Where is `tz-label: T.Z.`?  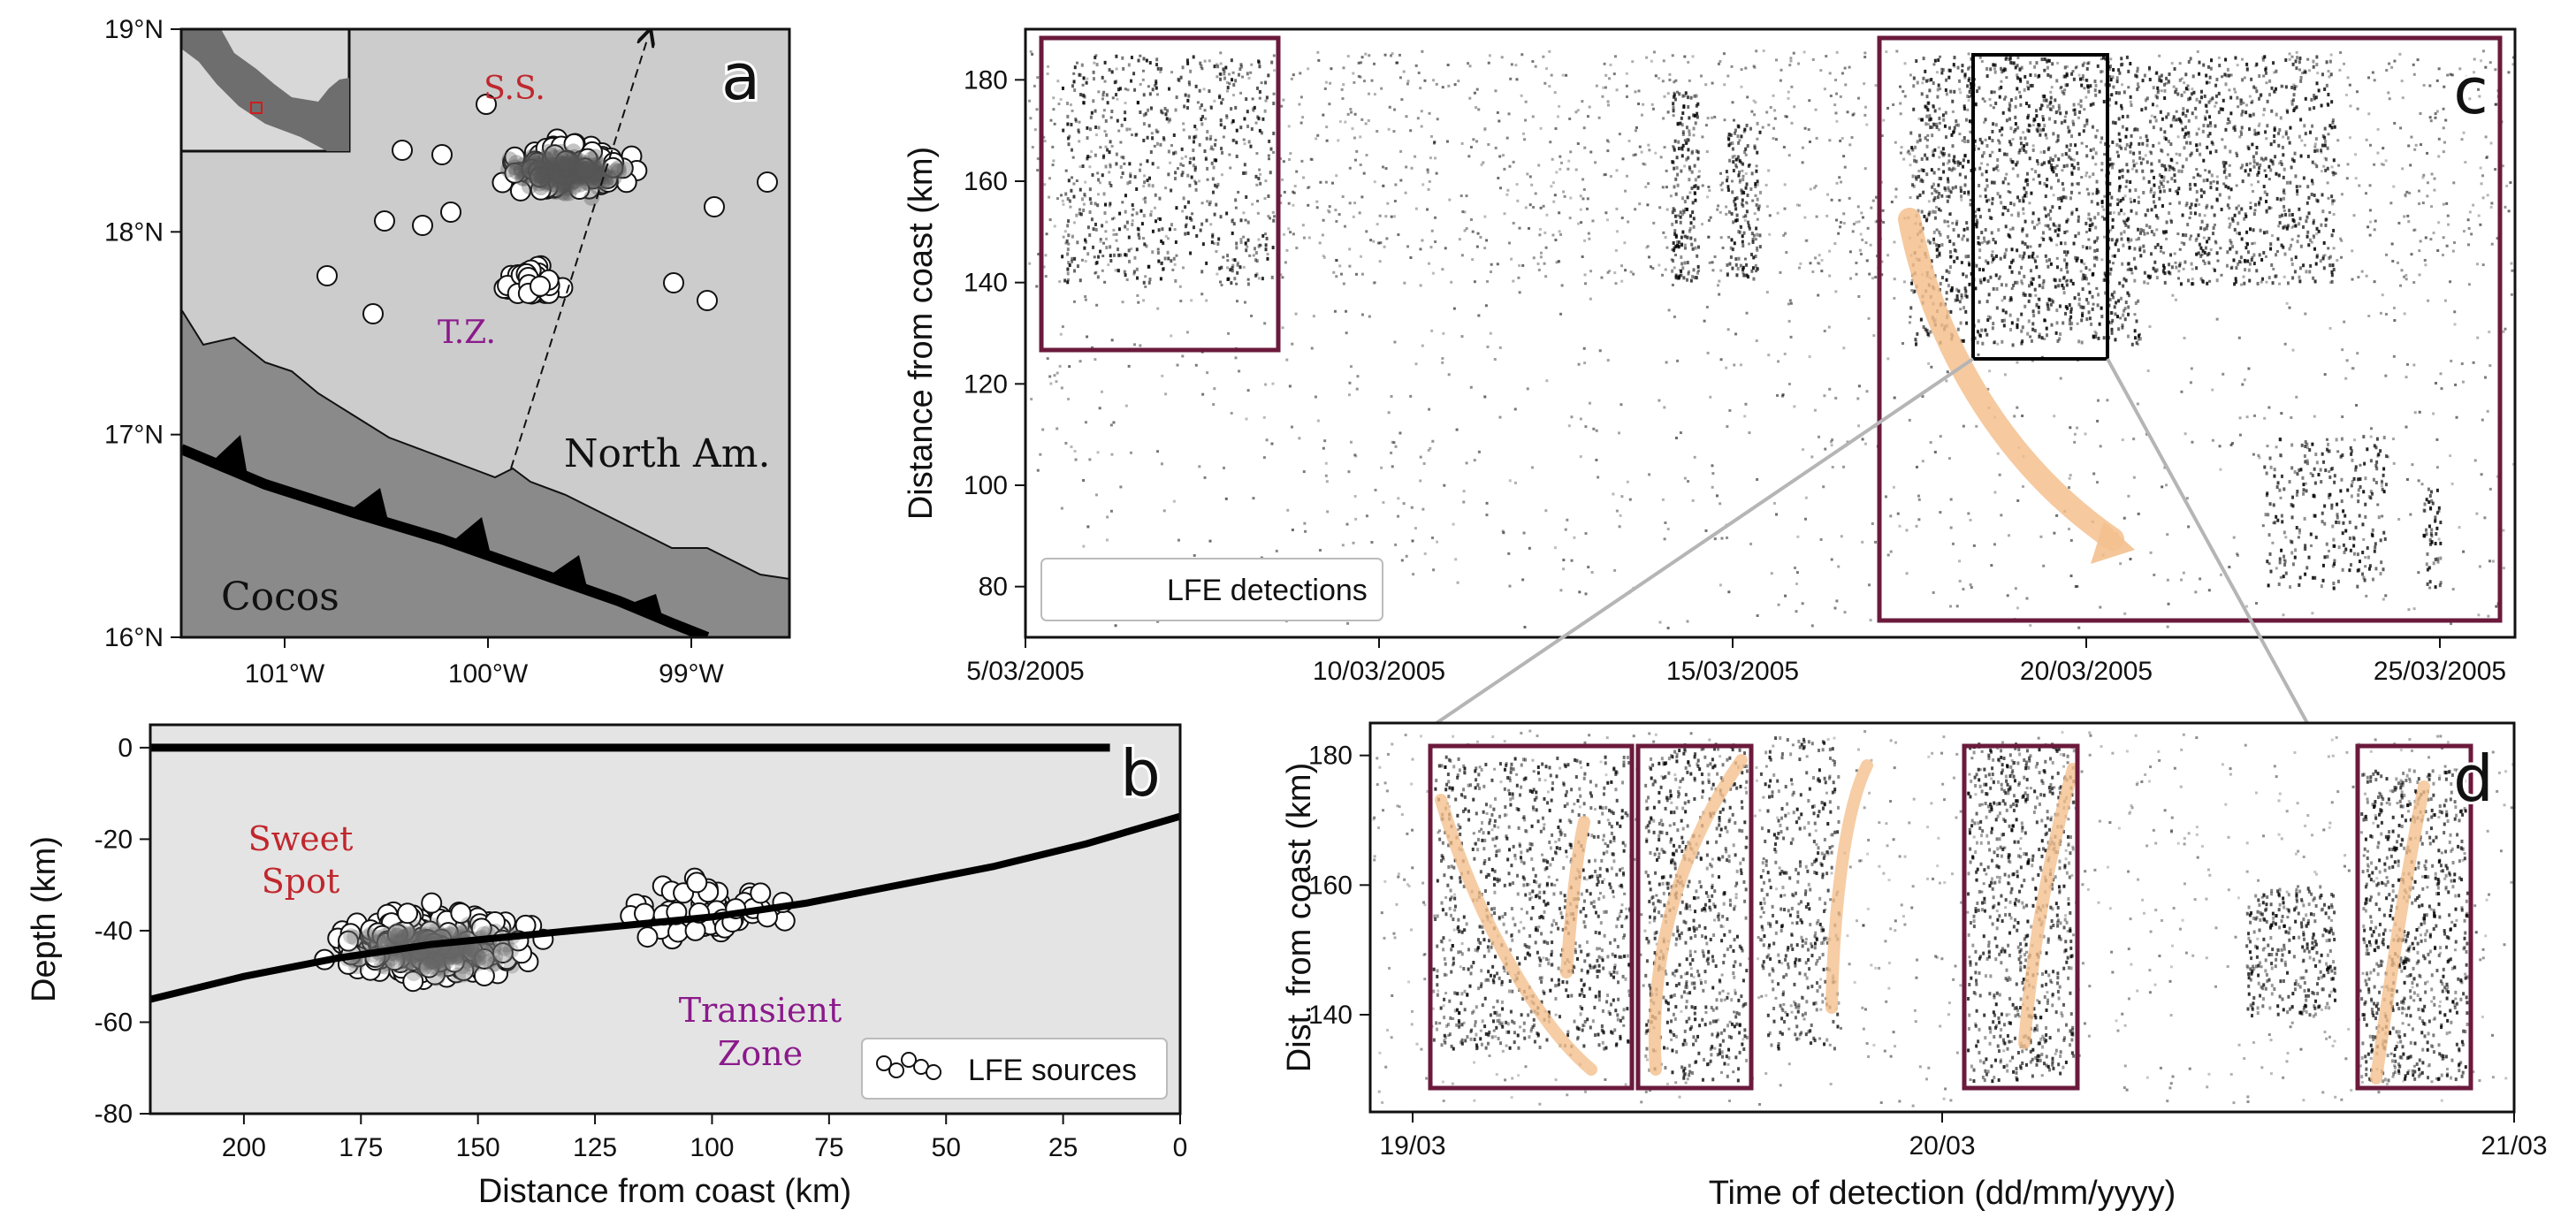 tz-label: T.Z. is located at coordinates (467, 333).